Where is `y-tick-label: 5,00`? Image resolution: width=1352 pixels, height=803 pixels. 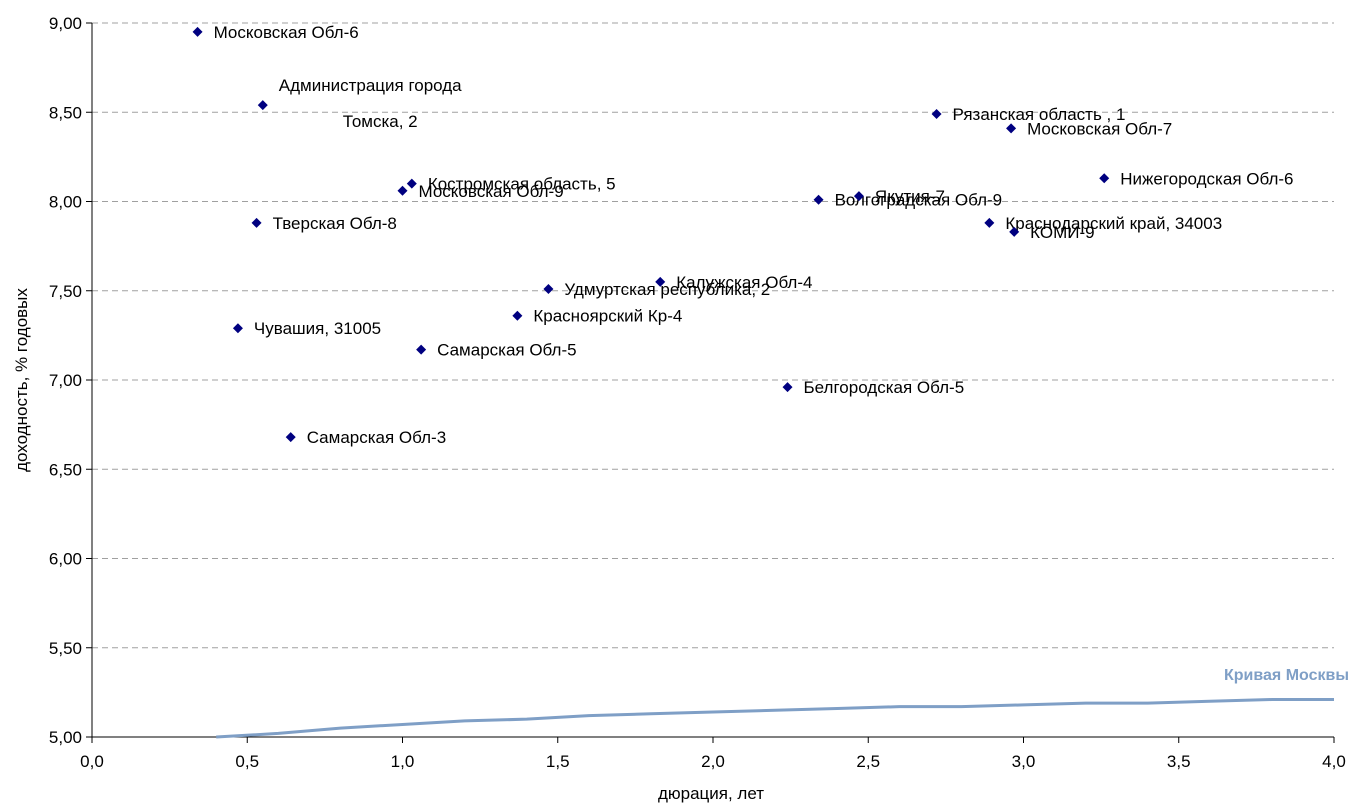
y-tick-label: 5,00 is located at coordinates (65, 737).